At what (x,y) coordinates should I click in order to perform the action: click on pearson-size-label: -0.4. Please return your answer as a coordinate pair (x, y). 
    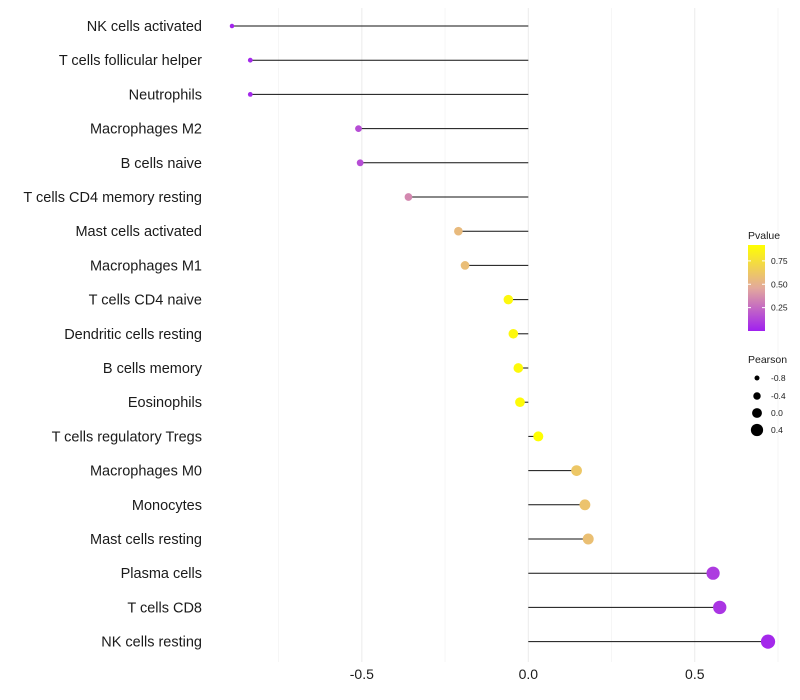
    Looking at the image, I should click on (778, 396).